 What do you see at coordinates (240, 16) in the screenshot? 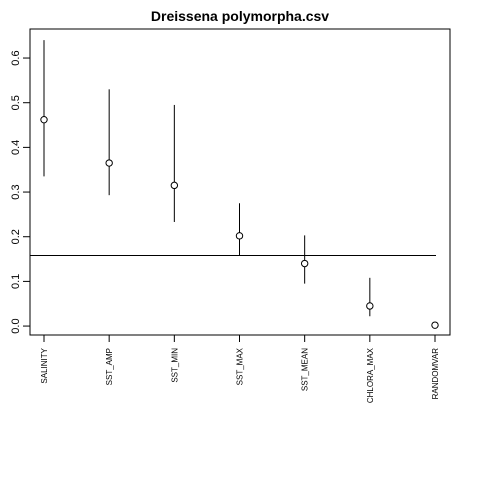
I see `chart-title: Dreissena polymorpha.csv` at bounding box center [240, 16].